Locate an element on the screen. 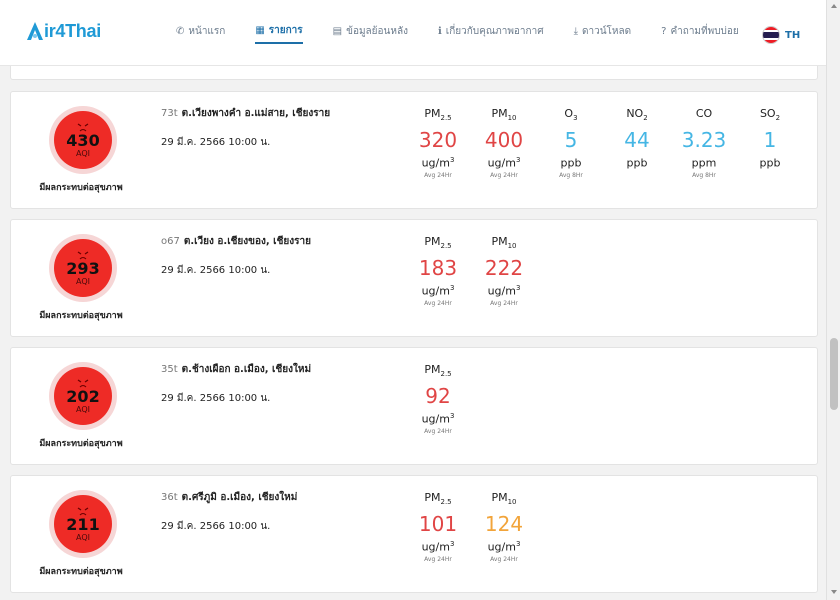 Image resolution: width=840 pixels, height=600 pixels. pollutant-cell: O3 5 ppb Avg 8Hr is located at coordinates (571, 143).